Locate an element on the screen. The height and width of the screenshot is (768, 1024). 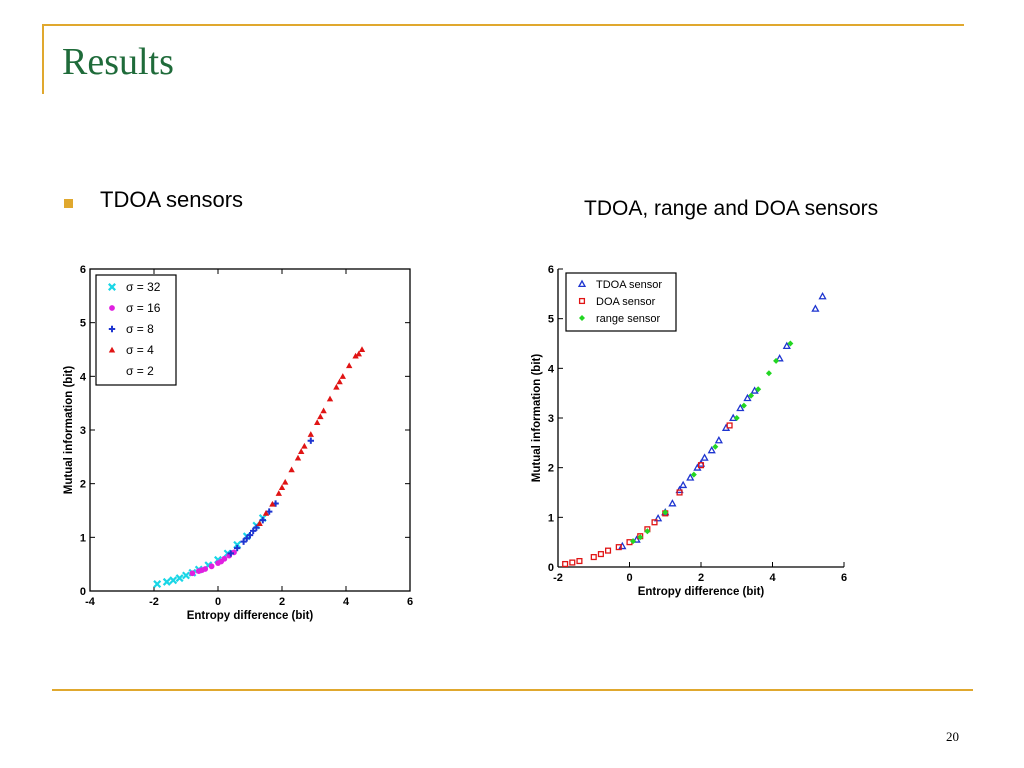
legend-label: σ = 16 is located at coordinates (143, 308).